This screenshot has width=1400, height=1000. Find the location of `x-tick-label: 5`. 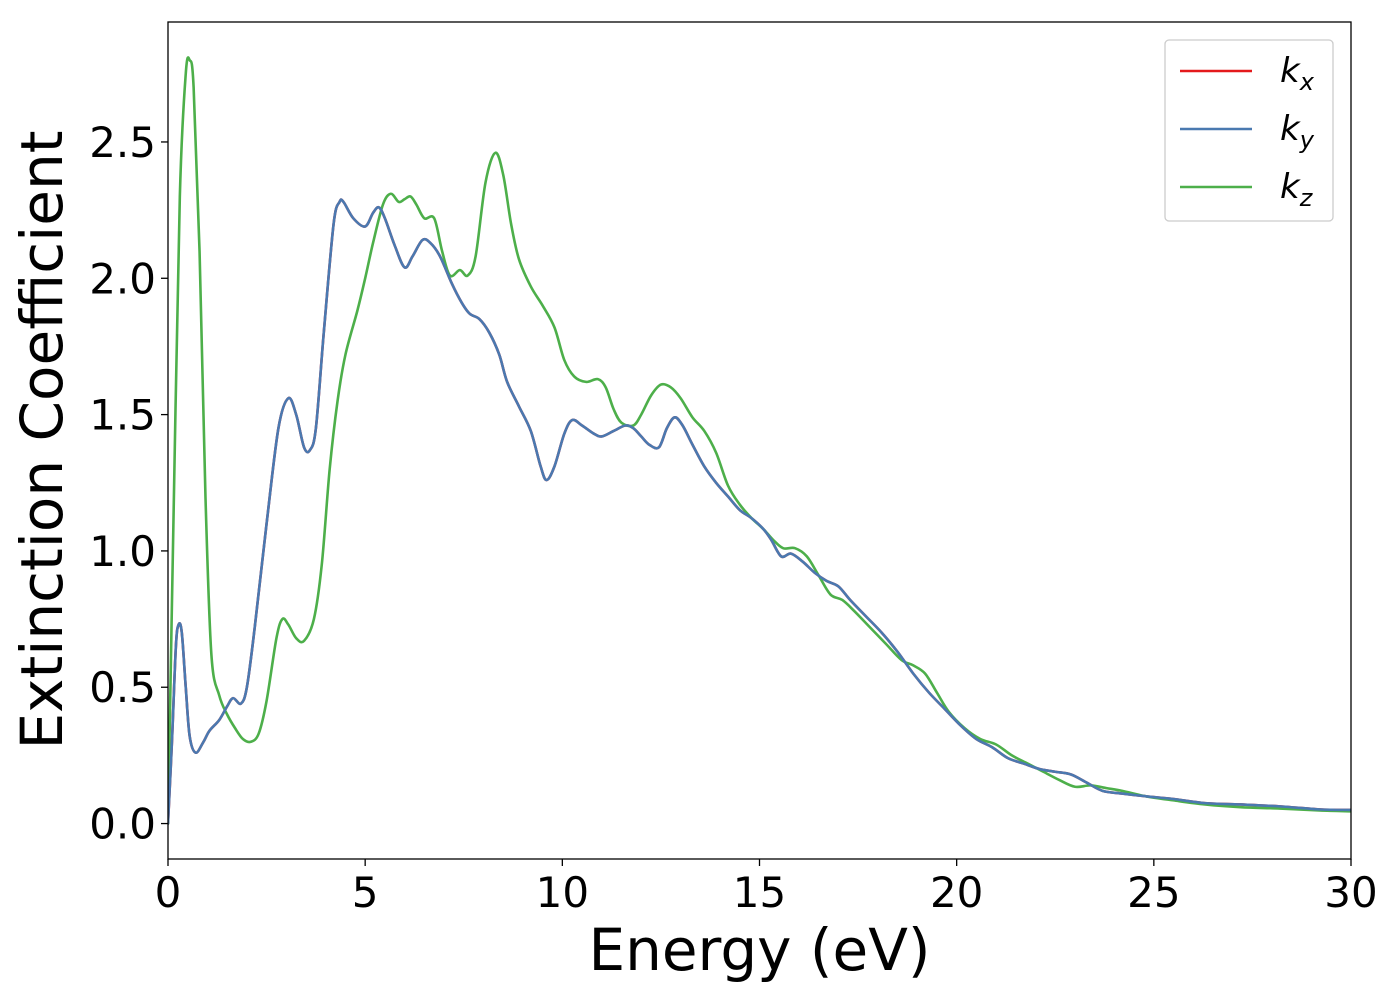

x-tick-label: 5 is located at coordinates (365, 892).